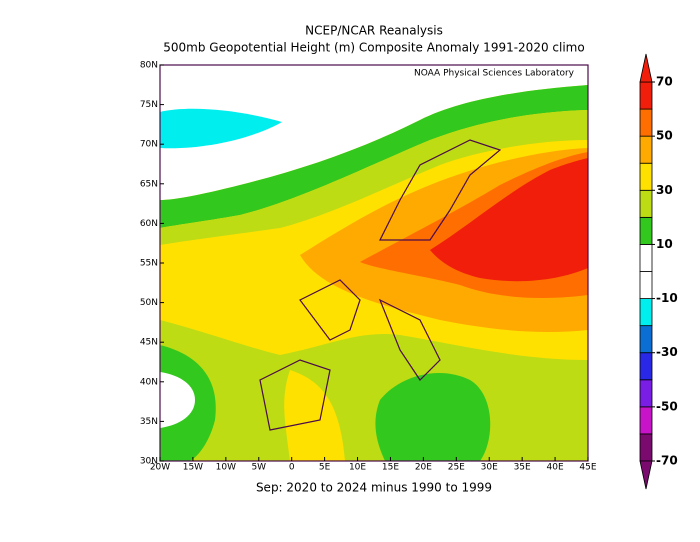 The image size is (700, 542). What do you see at coordinates (664, 190) in the screenshot?
I see `colorbar-tick-label: 30` at bounding box center [664, 190].